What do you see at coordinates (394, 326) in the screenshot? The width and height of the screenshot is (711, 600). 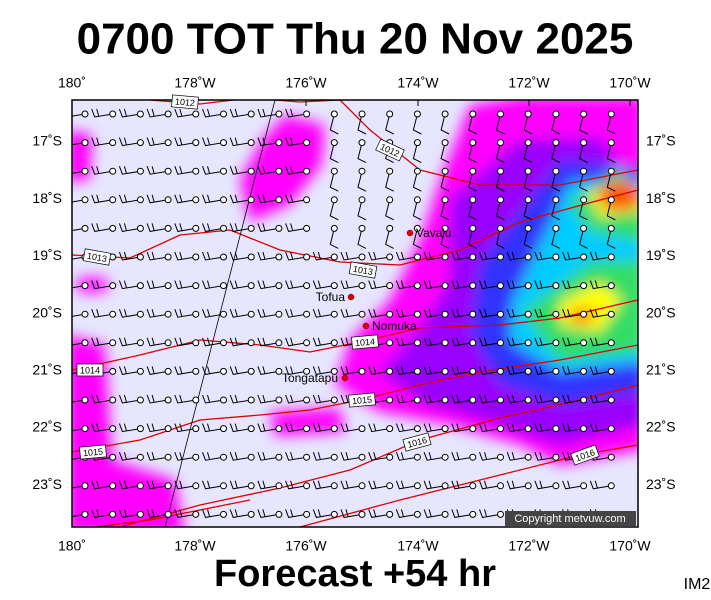 I see `place-label: Nomuka` at bounding box center [394, 326].